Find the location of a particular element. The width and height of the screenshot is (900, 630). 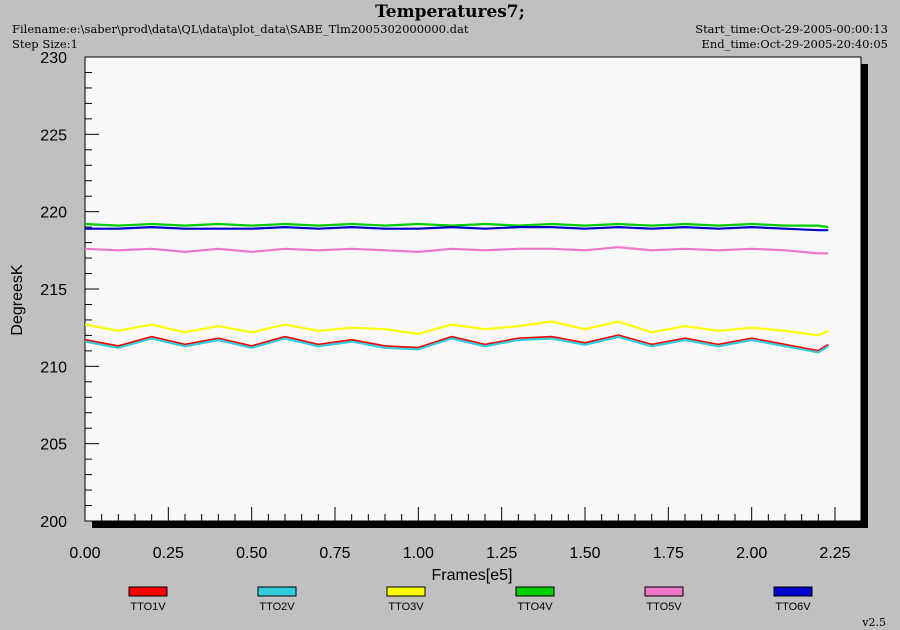

legend-label-tto1v: TTO1V is located at coordinates (148, 607).